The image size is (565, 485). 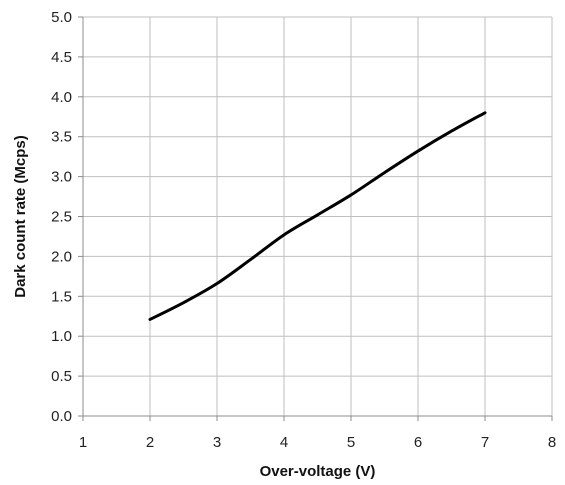 I want to click on x-tick-label: 8, so click(x=552, y=442).